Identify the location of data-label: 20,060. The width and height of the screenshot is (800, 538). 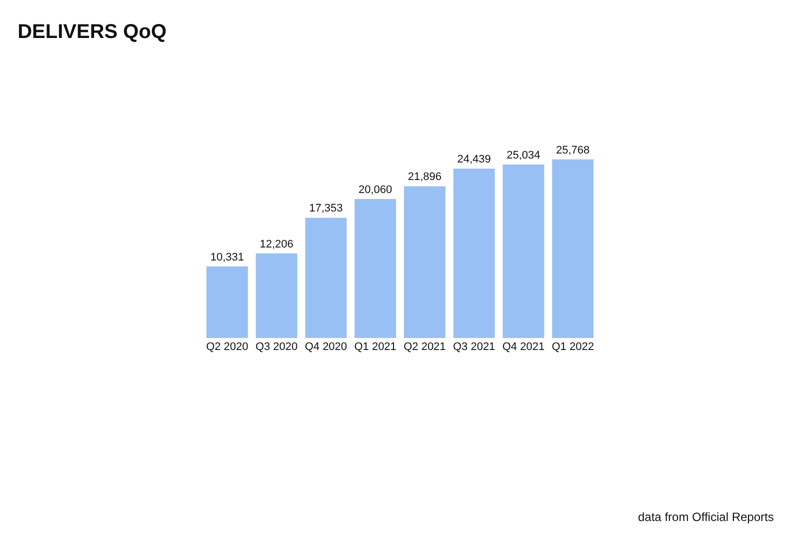
(375, 190).